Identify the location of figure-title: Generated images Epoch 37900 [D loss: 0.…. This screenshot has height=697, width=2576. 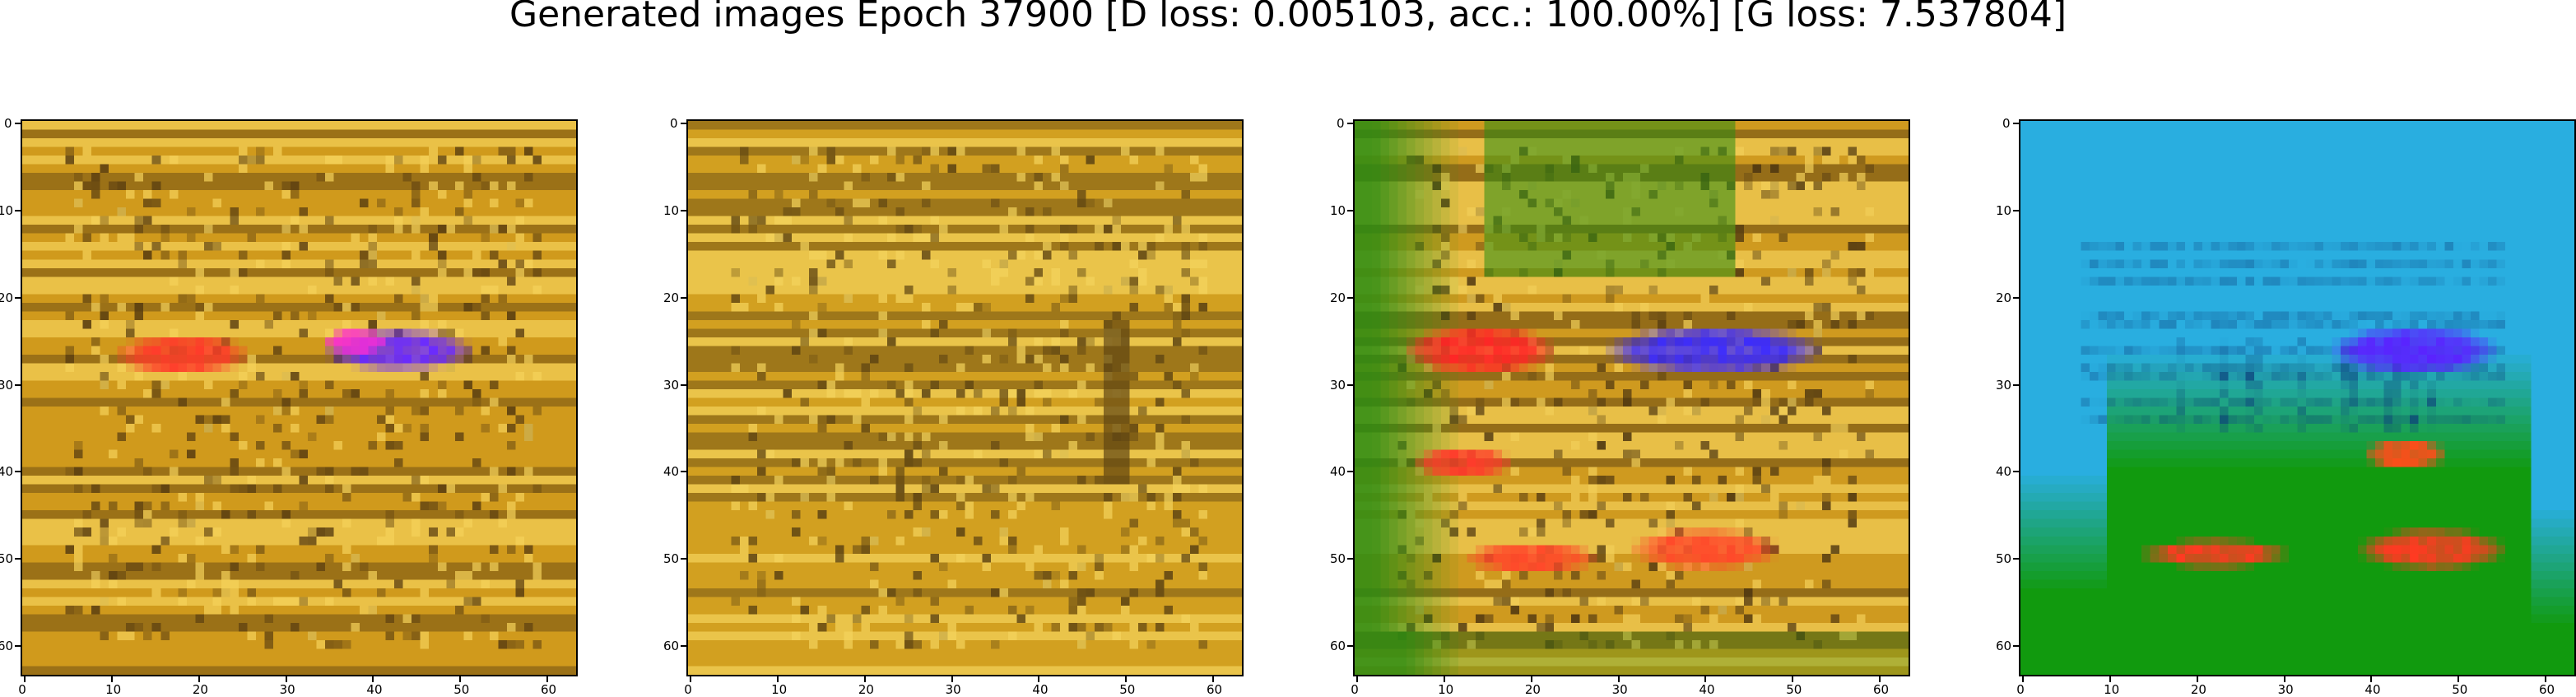
(1288, 17).